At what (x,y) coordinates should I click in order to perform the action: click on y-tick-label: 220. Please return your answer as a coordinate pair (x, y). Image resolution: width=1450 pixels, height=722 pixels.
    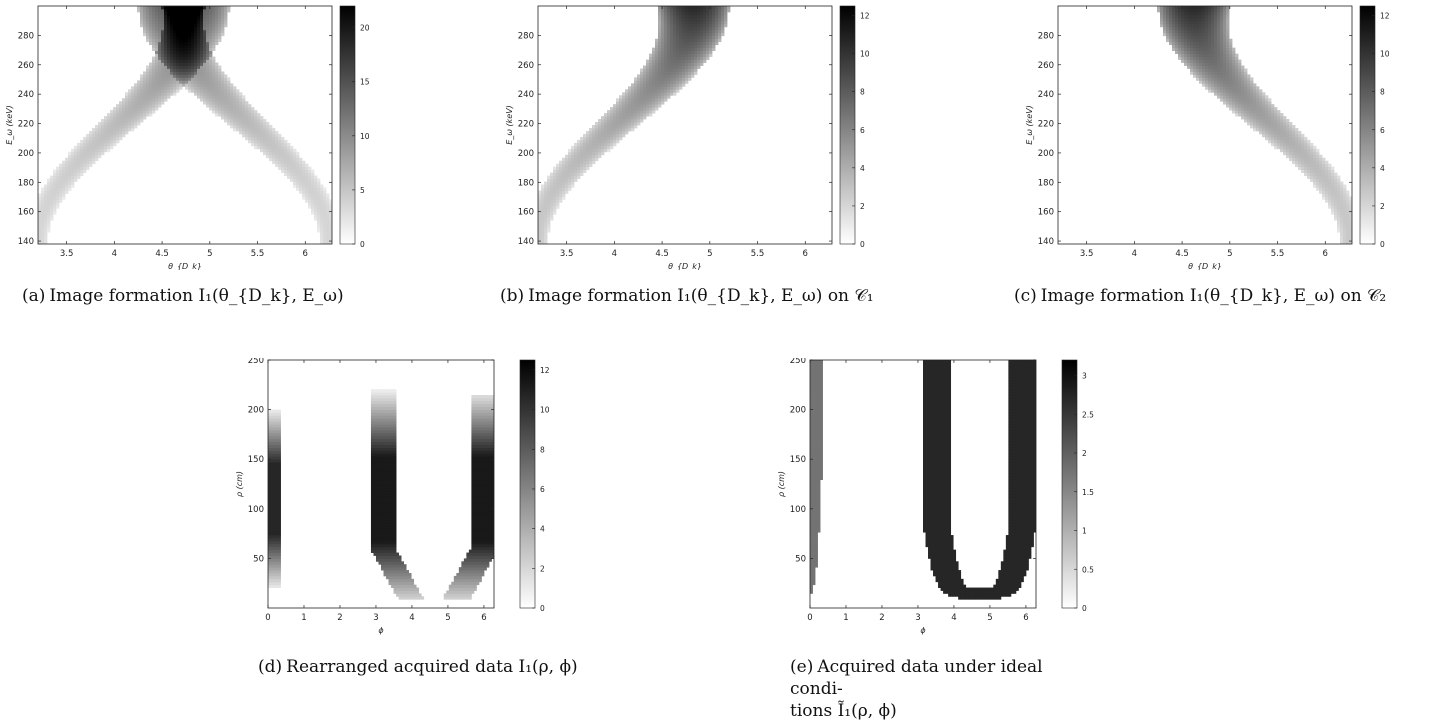
    Looking at the image, I should click on (1046, 125).